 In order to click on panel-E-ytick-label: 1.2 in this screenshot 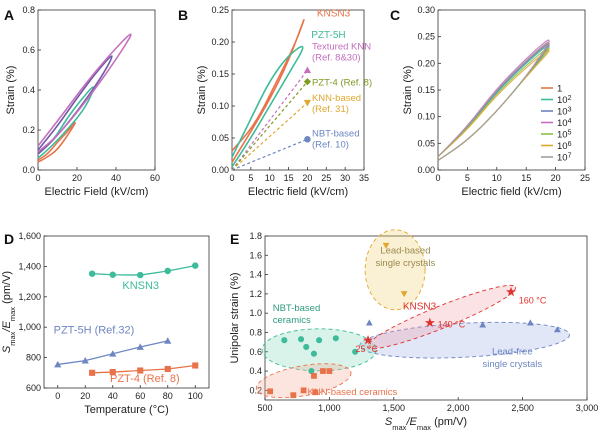, I will do `click(255, 294)`.